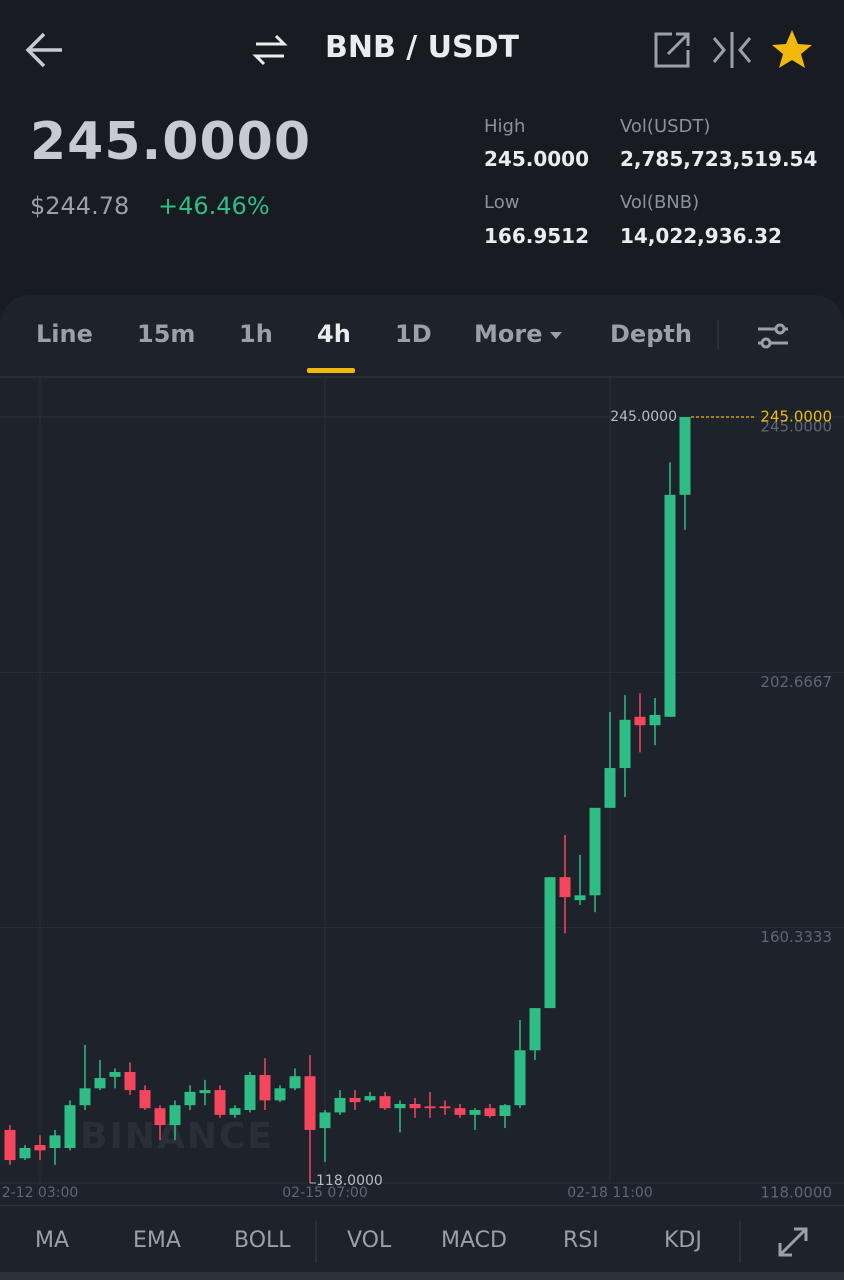  Describe the element at coordinates (796, 417) in the screenshot. I see `last-price-label: 245.0000` at that location.